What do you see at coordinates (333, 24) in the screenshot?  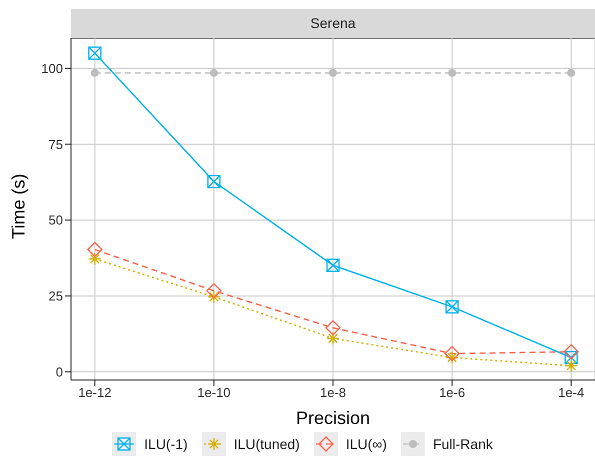 I see `chart-title: Serena` at bounding box center [333, 24].